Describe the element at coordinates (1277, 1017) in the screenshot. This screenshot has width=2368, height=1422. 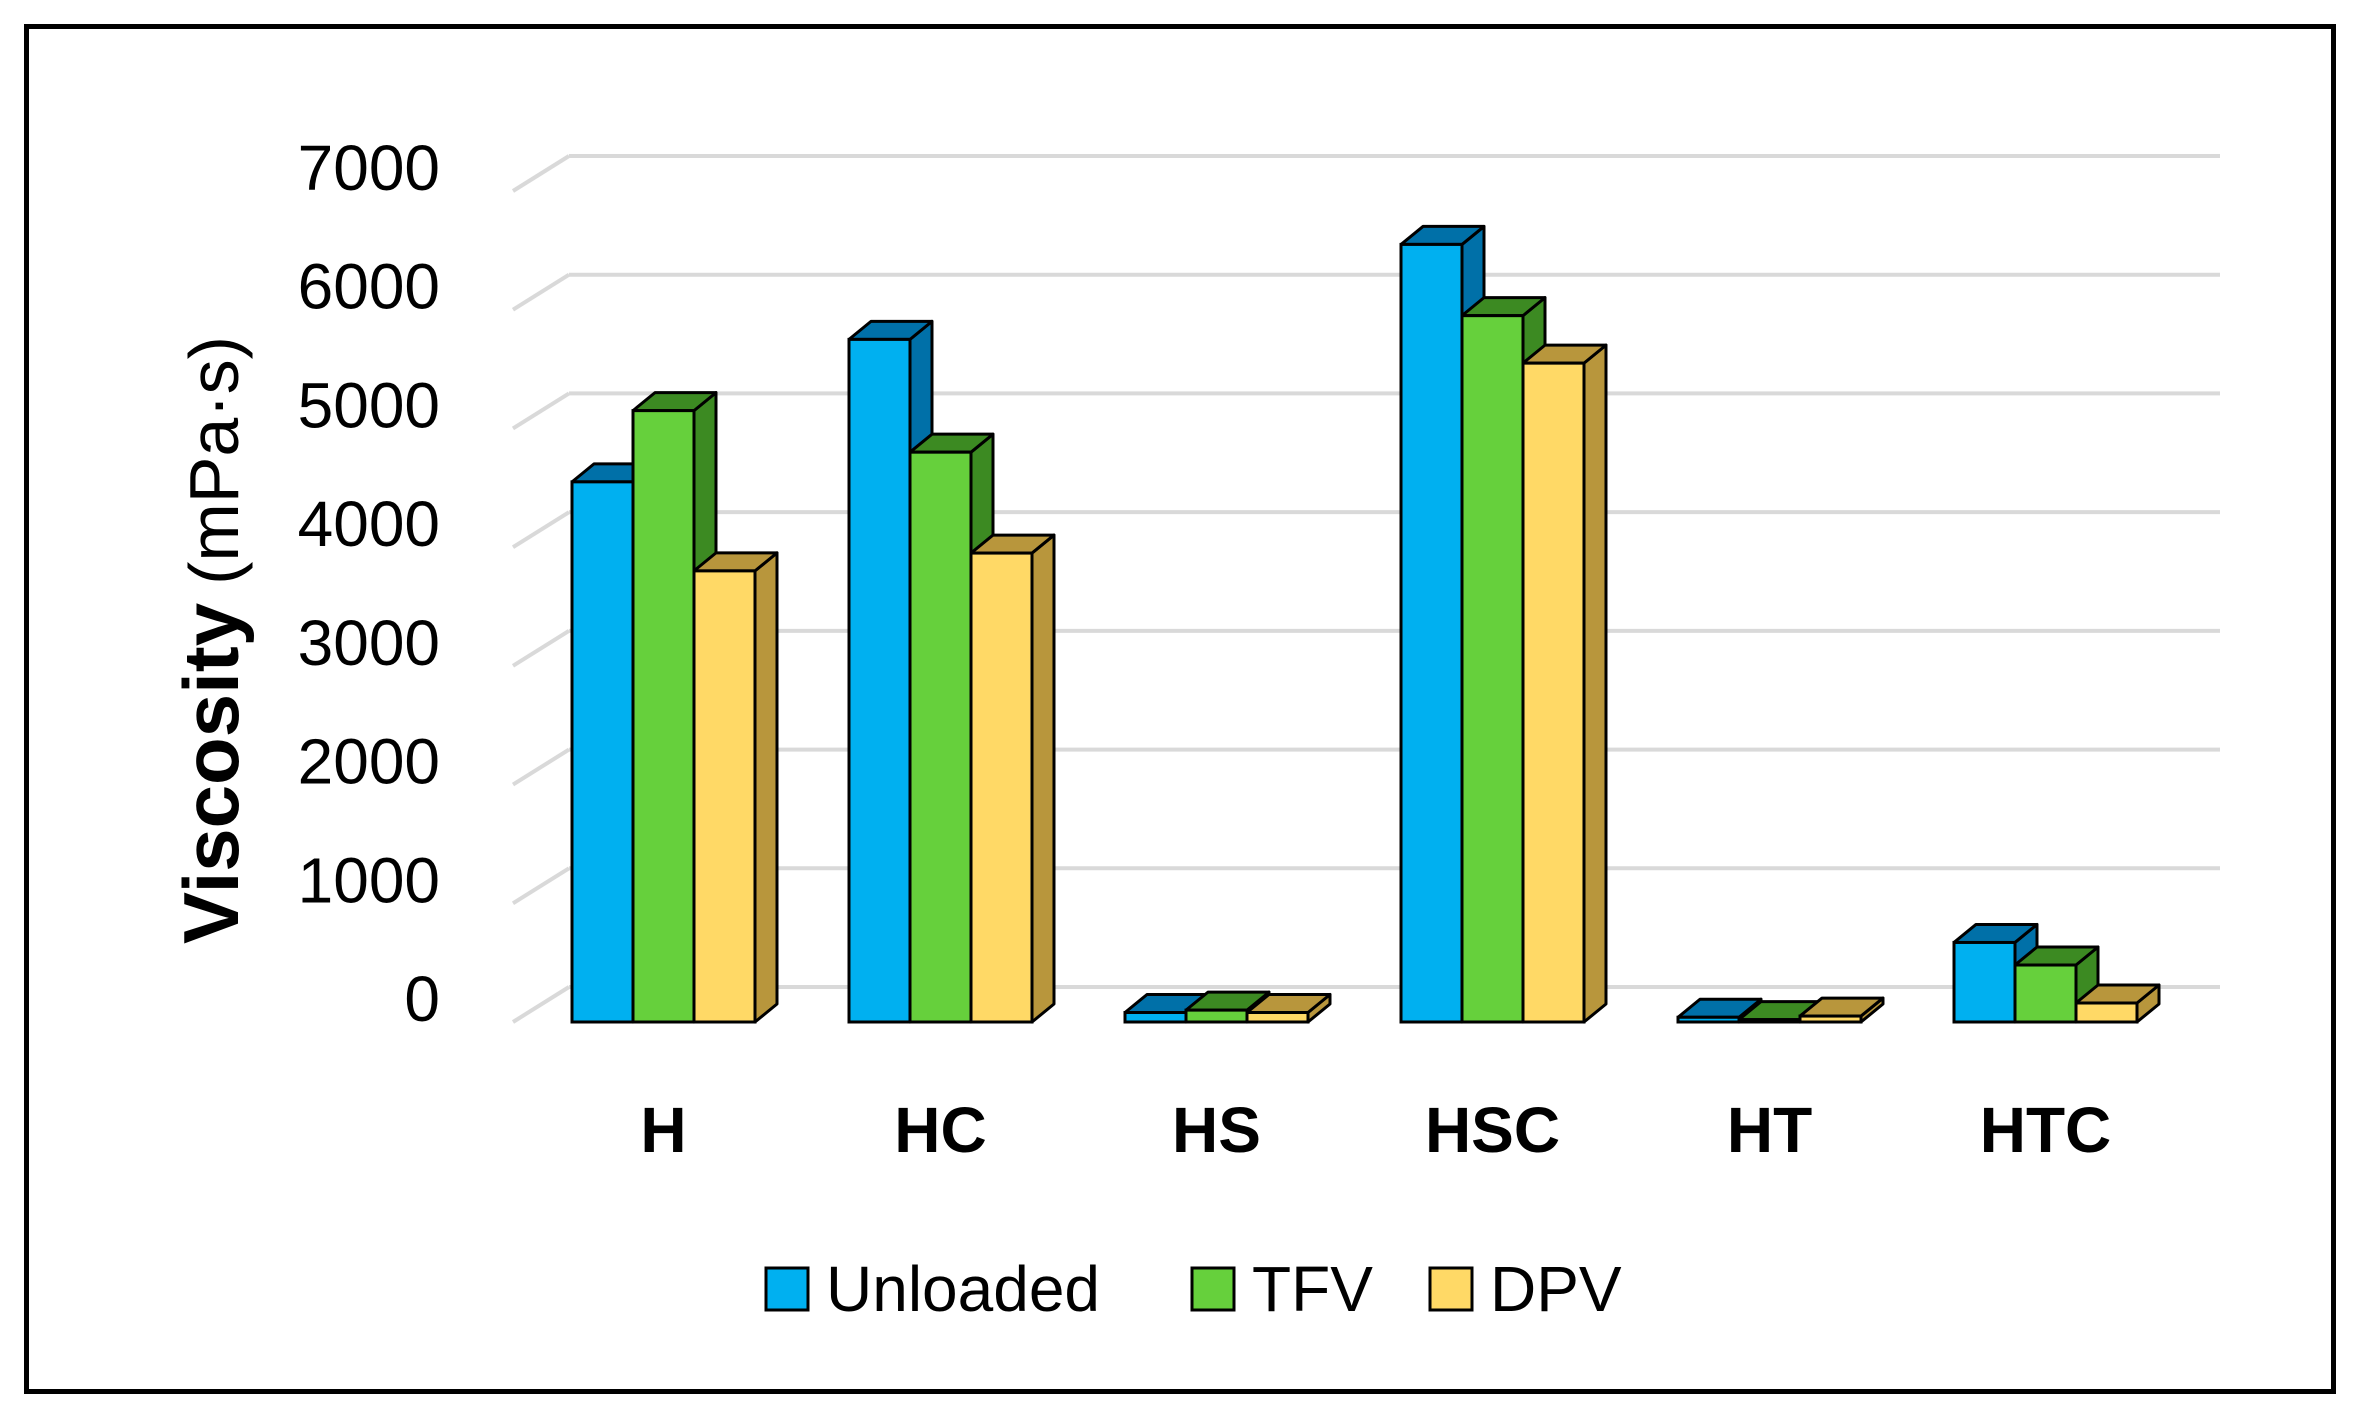
I see `bar-HS-DPV` at that location.